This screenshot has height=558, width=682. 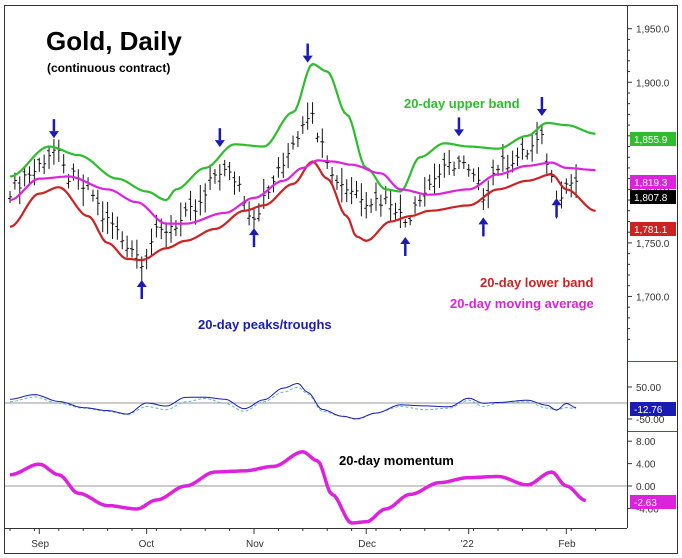 I want to click on lower-band-last-label: 1,781.1, so click(x=651, y=230).